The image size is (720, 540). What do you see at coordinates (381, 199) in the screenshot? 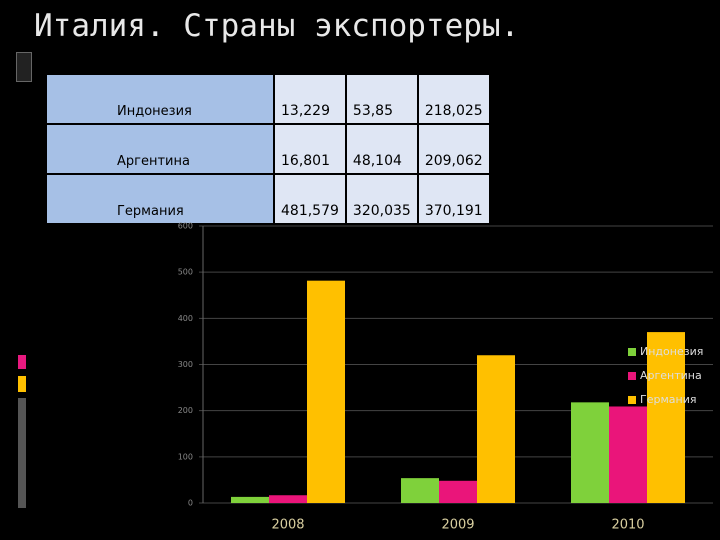
I see `table-cell: 320,035` at bounding box center [381, 199].